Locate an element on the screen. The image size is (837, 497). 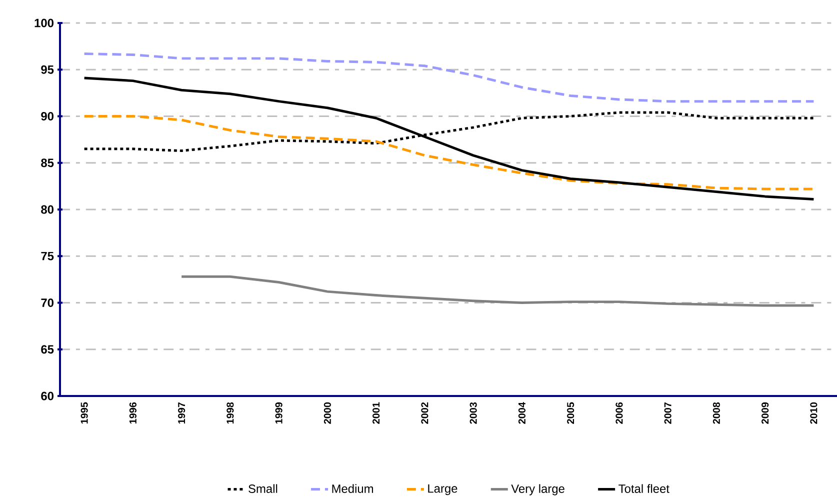
x-tick-label: 2008 is located at coordinates (716, 413).